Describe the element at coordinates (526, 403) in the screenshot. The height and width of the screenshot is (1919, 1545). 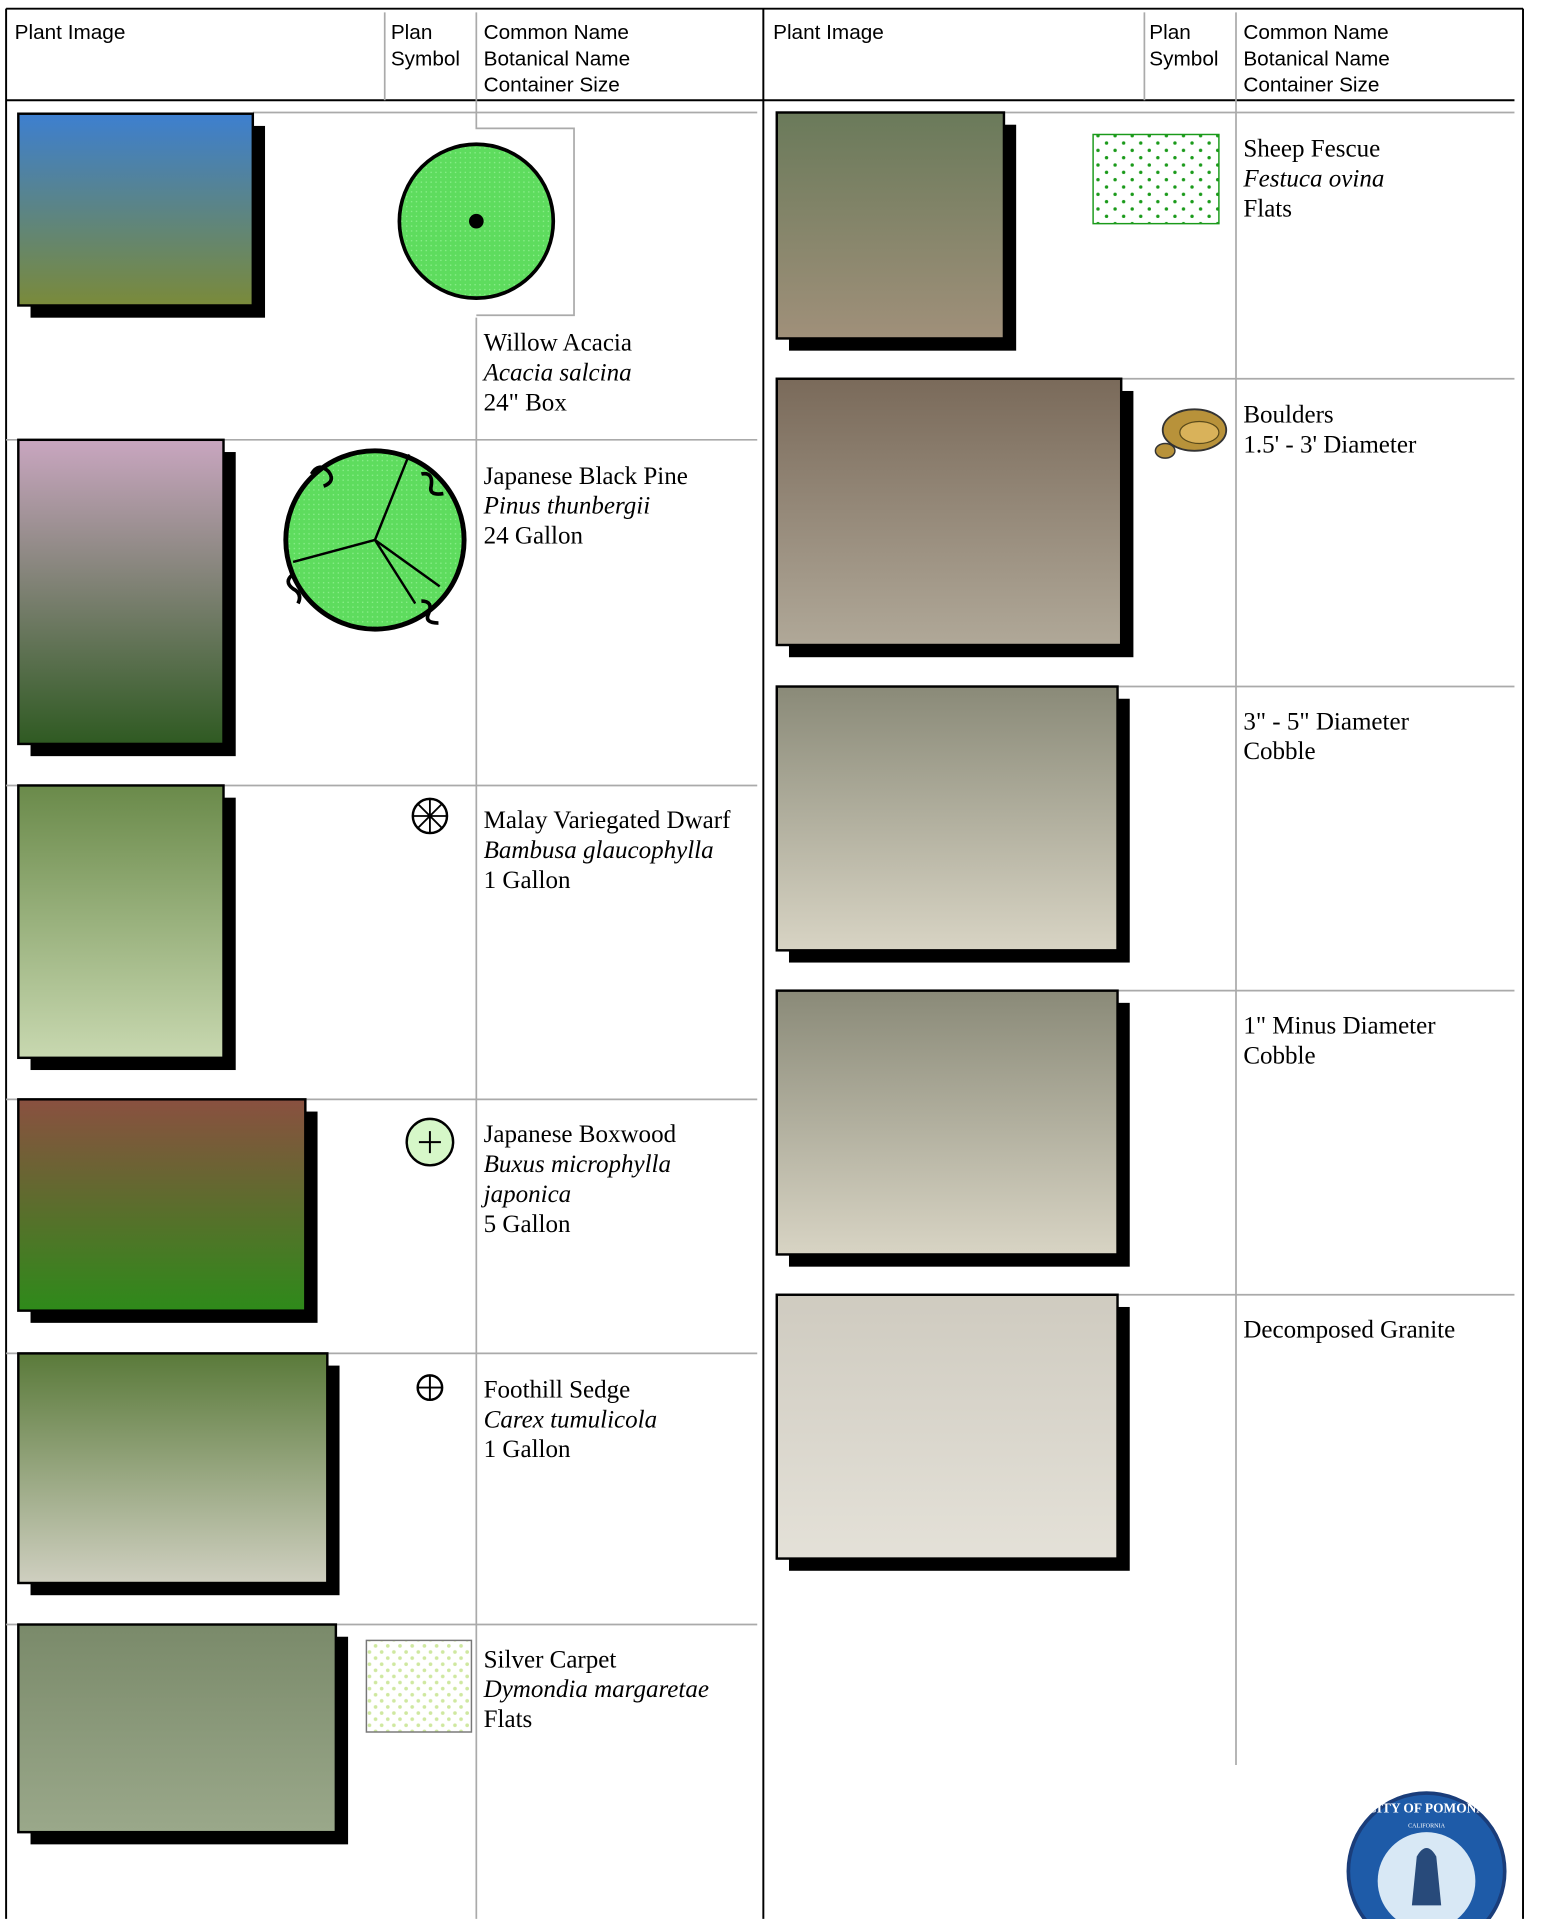
I see `plant-text: 24" Box` at that location.